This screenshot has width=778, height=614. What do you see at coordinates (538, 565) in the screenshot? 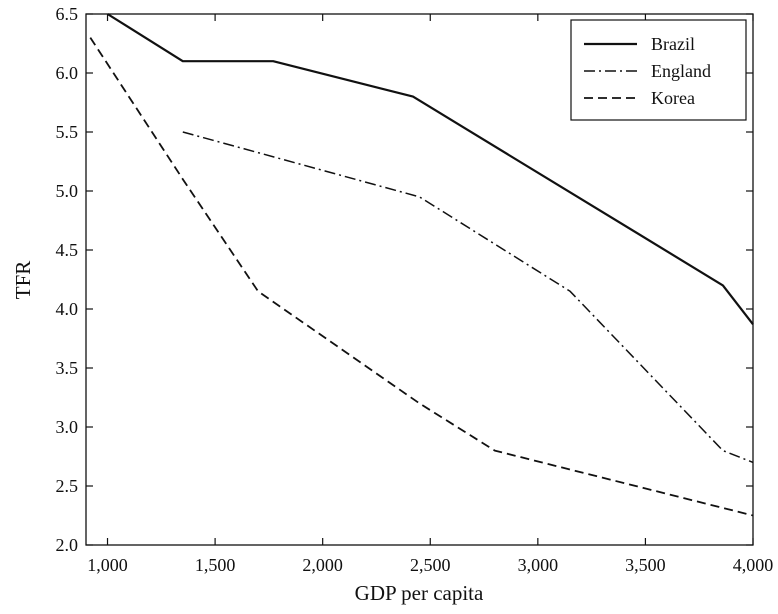
I see `x-tick-label: 3,000` at bounding box center [538, 565].